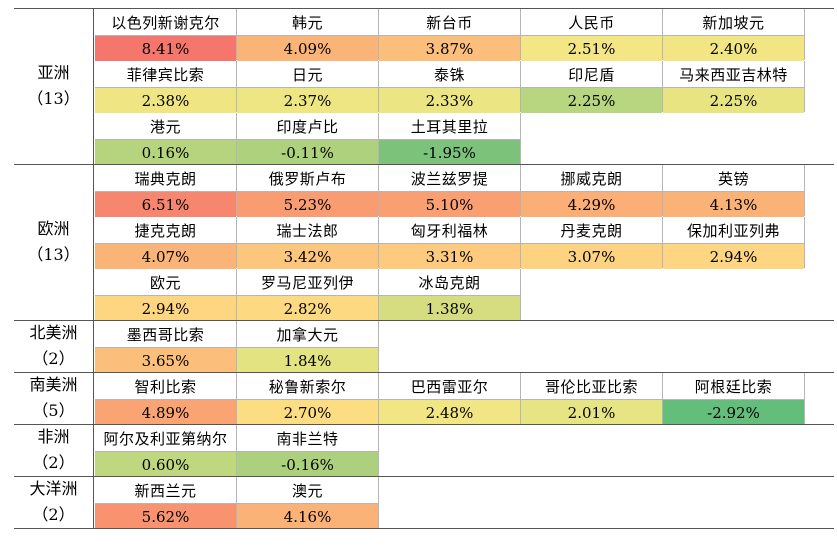  I want to click on currency-name: 丹麦克朗, so click(591, 230).